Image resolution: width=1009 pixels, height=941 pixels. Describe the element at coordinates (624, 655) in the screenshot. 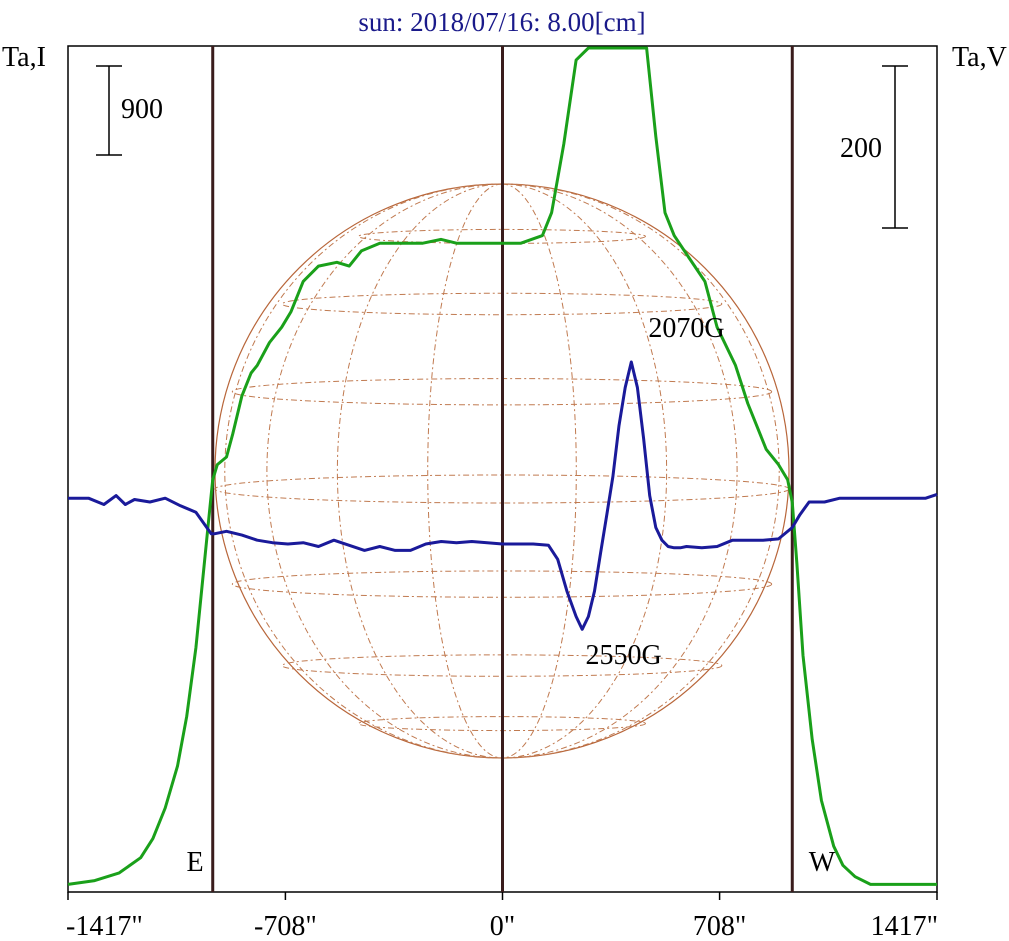

I see `annotation-2550g: 2550G` at that location.